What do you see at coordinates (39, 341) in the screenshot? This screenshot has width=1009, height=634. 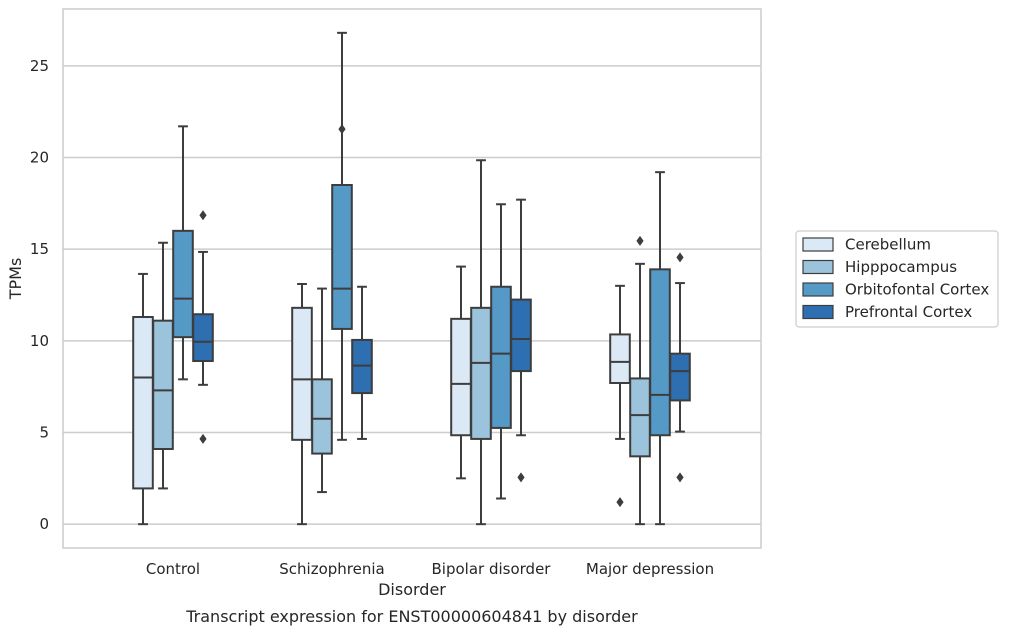 I see `y-tick-label: 10` at bounding box center [39, 341].